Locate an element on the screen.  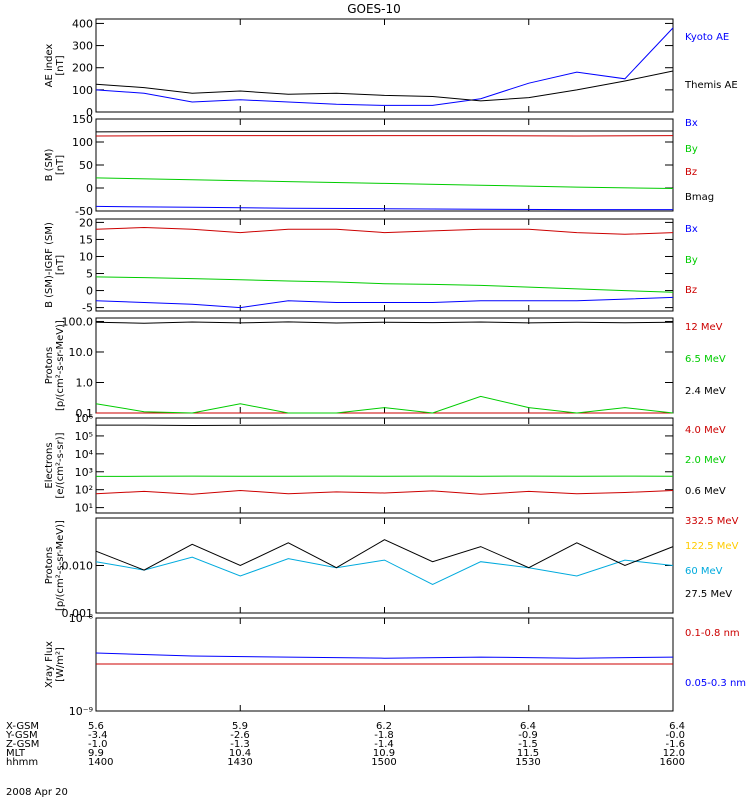
axis-row-label: Y-GSM is located at coordinates (21, 735).